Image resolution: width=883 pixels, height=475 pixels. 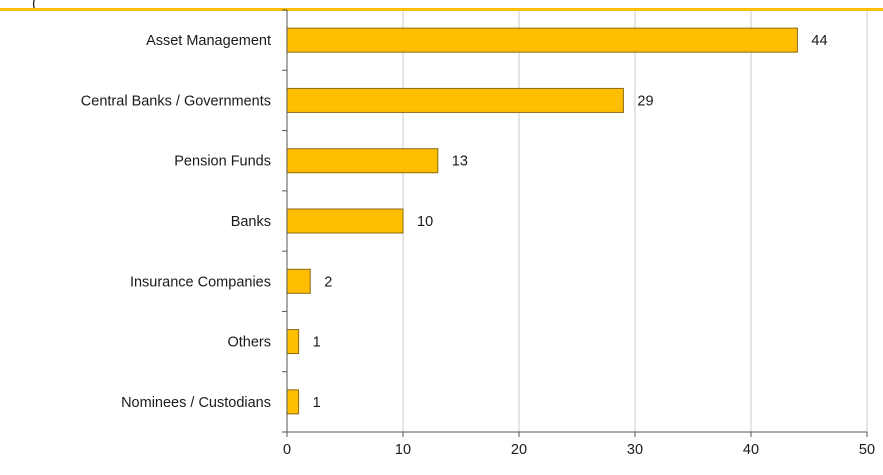 What do you see at coordinates (176, 101) in the screenshot?
I see `y-category-label: Central Banks / Governments` at bounding box center [176, 101].